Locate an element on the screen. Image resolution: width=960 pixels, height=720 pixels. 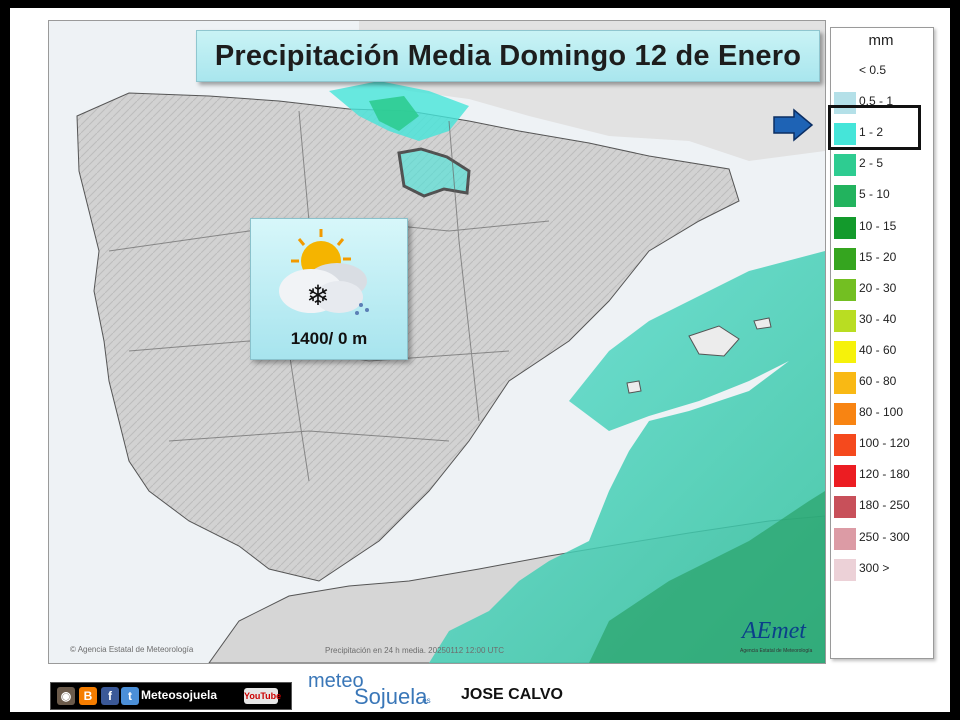
right-arrow-icon is located at coordinates (793, 125).